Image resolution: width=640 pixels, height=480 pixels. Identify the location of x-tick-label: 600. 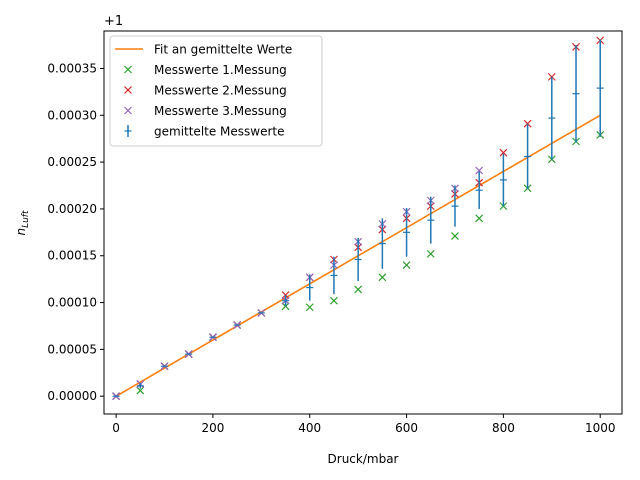
(406, 428).